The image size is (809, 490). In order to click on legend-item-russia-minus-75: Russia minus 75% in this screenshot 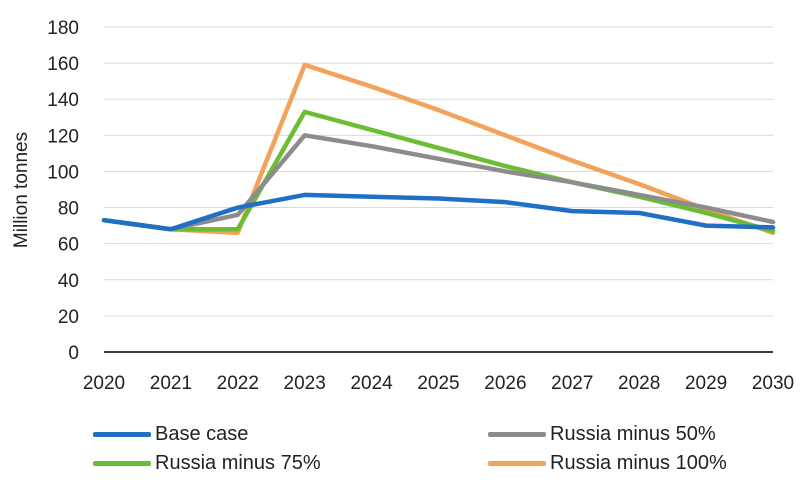, I will do `click(207, 463)`.